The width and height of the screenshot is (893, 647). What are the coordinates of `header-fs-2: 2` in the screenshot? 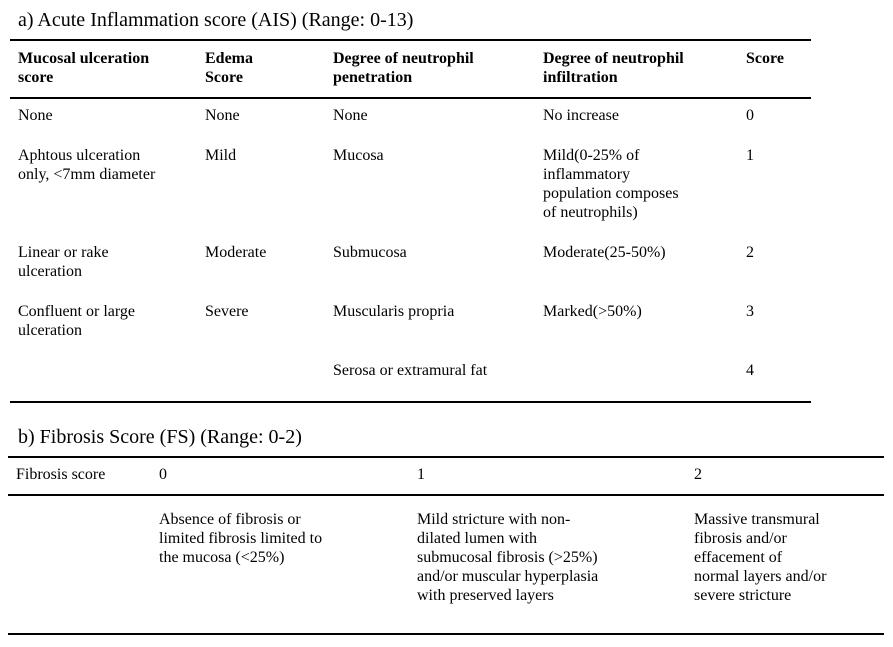 It's located at (698, 474).